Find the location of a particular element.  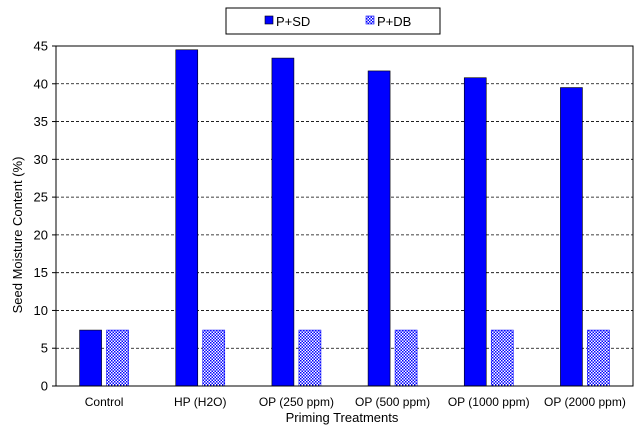

x-axis-label: Priming Treatments is located at coordinates (342, 417).